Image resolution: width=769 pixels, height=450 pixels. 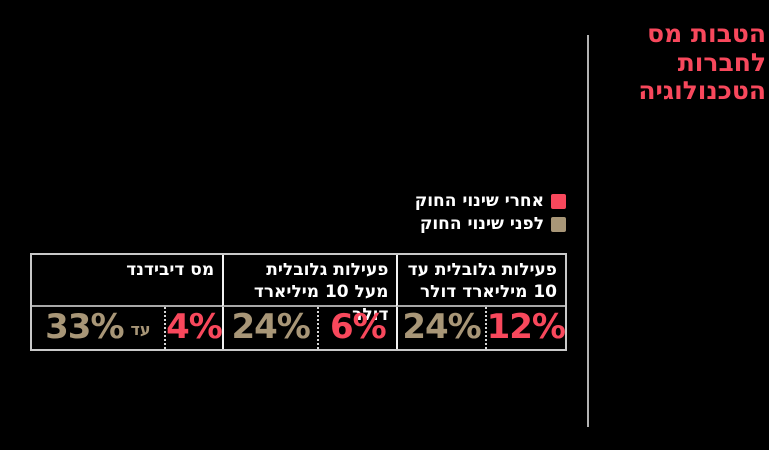 I want to click on value-over-10b-before: 24%, so click(x=269, y=328).